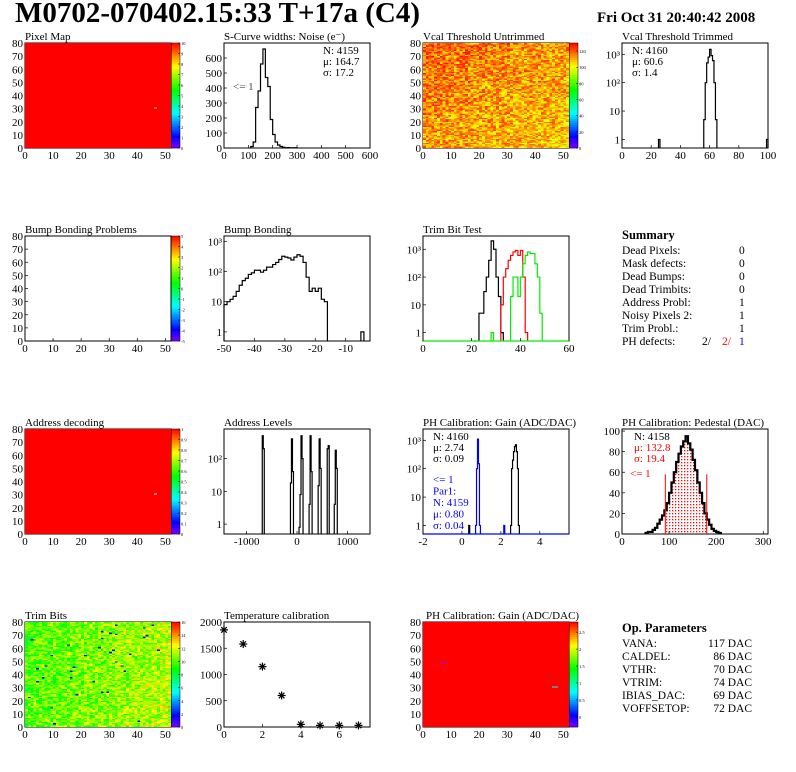 The height and width of the screenshot is (772, 796). I want to click on y-tick-label: 60, so click(18, 649).